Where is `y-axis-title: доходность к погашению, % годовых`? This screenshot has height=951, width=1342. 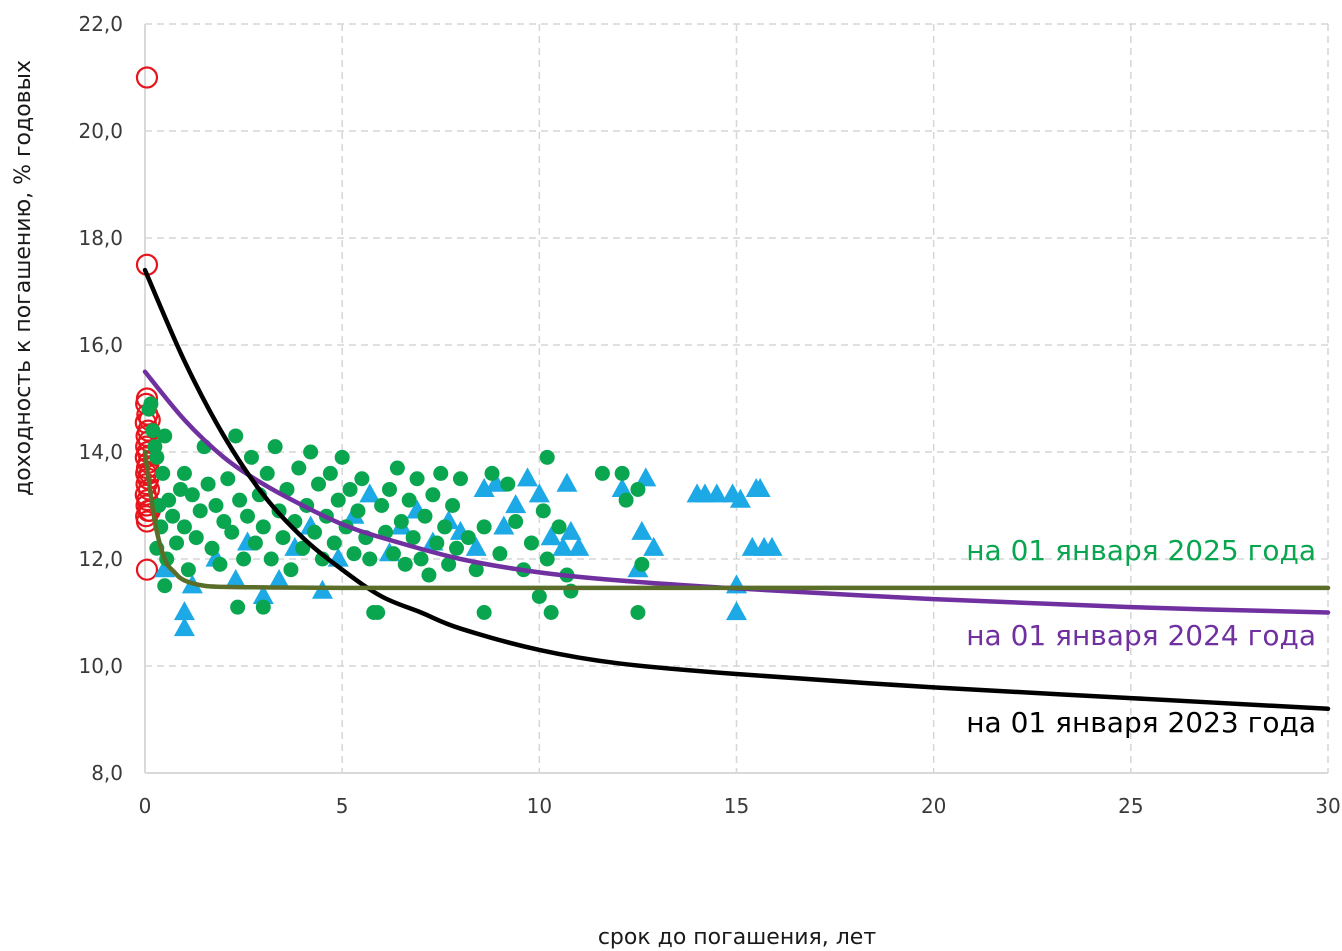
y-axis-title: доходность к погашению, % годовых is located at coordinates (23, 278).